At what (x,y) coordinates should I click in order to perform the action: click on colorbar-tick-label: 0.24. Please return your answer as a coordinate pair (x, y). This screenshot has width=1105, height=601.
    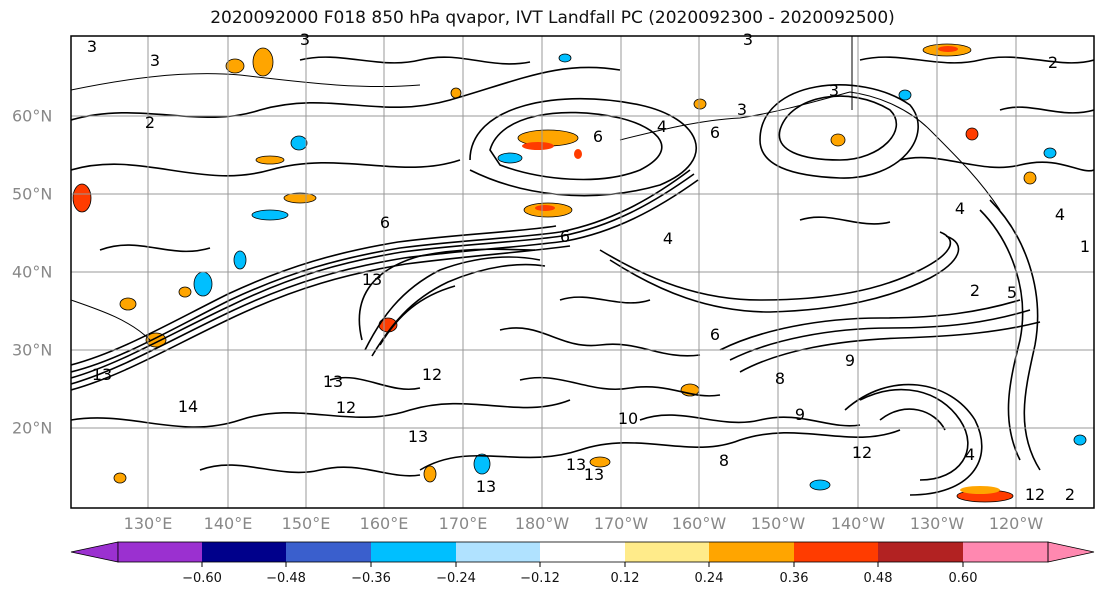
    Looking at the image, I should click on (709, 578).